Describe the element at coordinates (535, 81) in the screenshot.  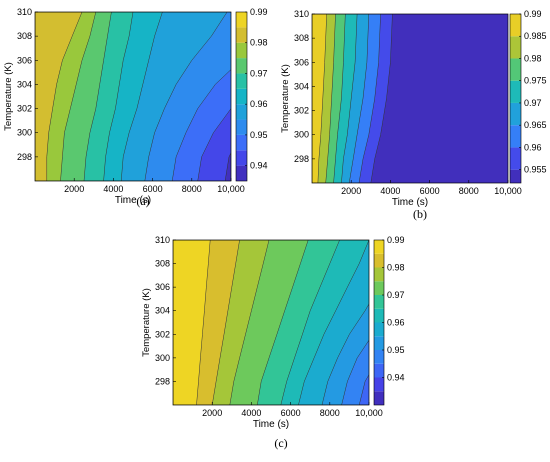
I see `colorbar-tick-label: 0.975` at that location.